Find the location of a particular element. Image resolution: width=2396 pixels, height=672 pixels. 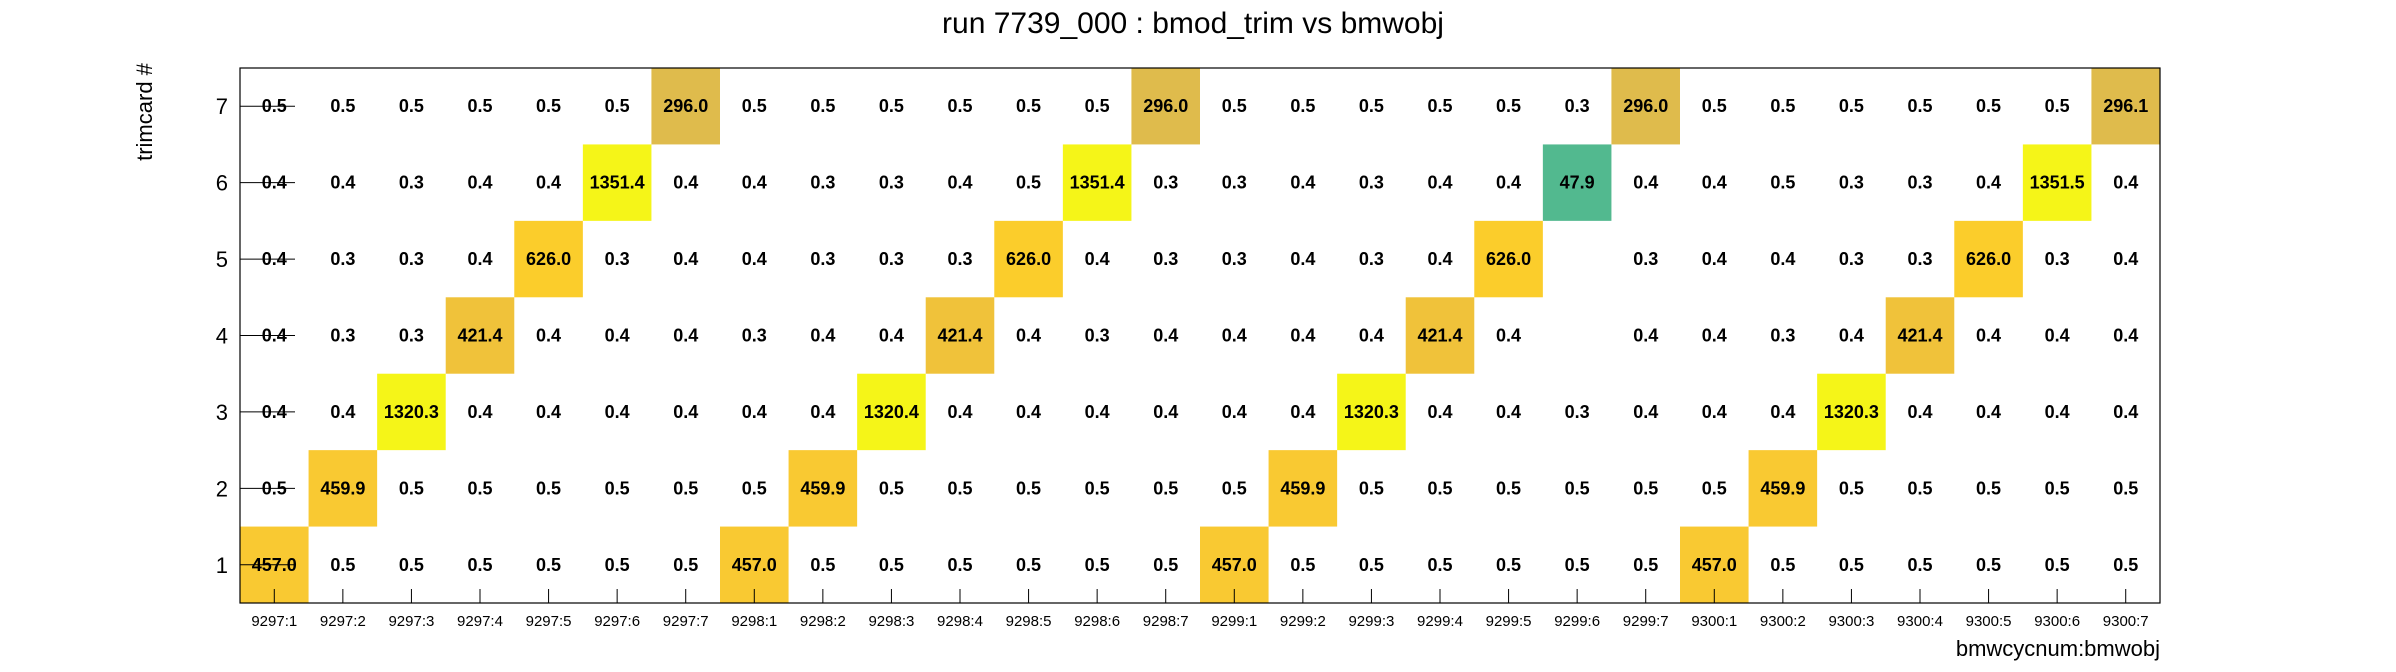

x-tick-label: 9299:6 is located at coordinates (1577, 621).